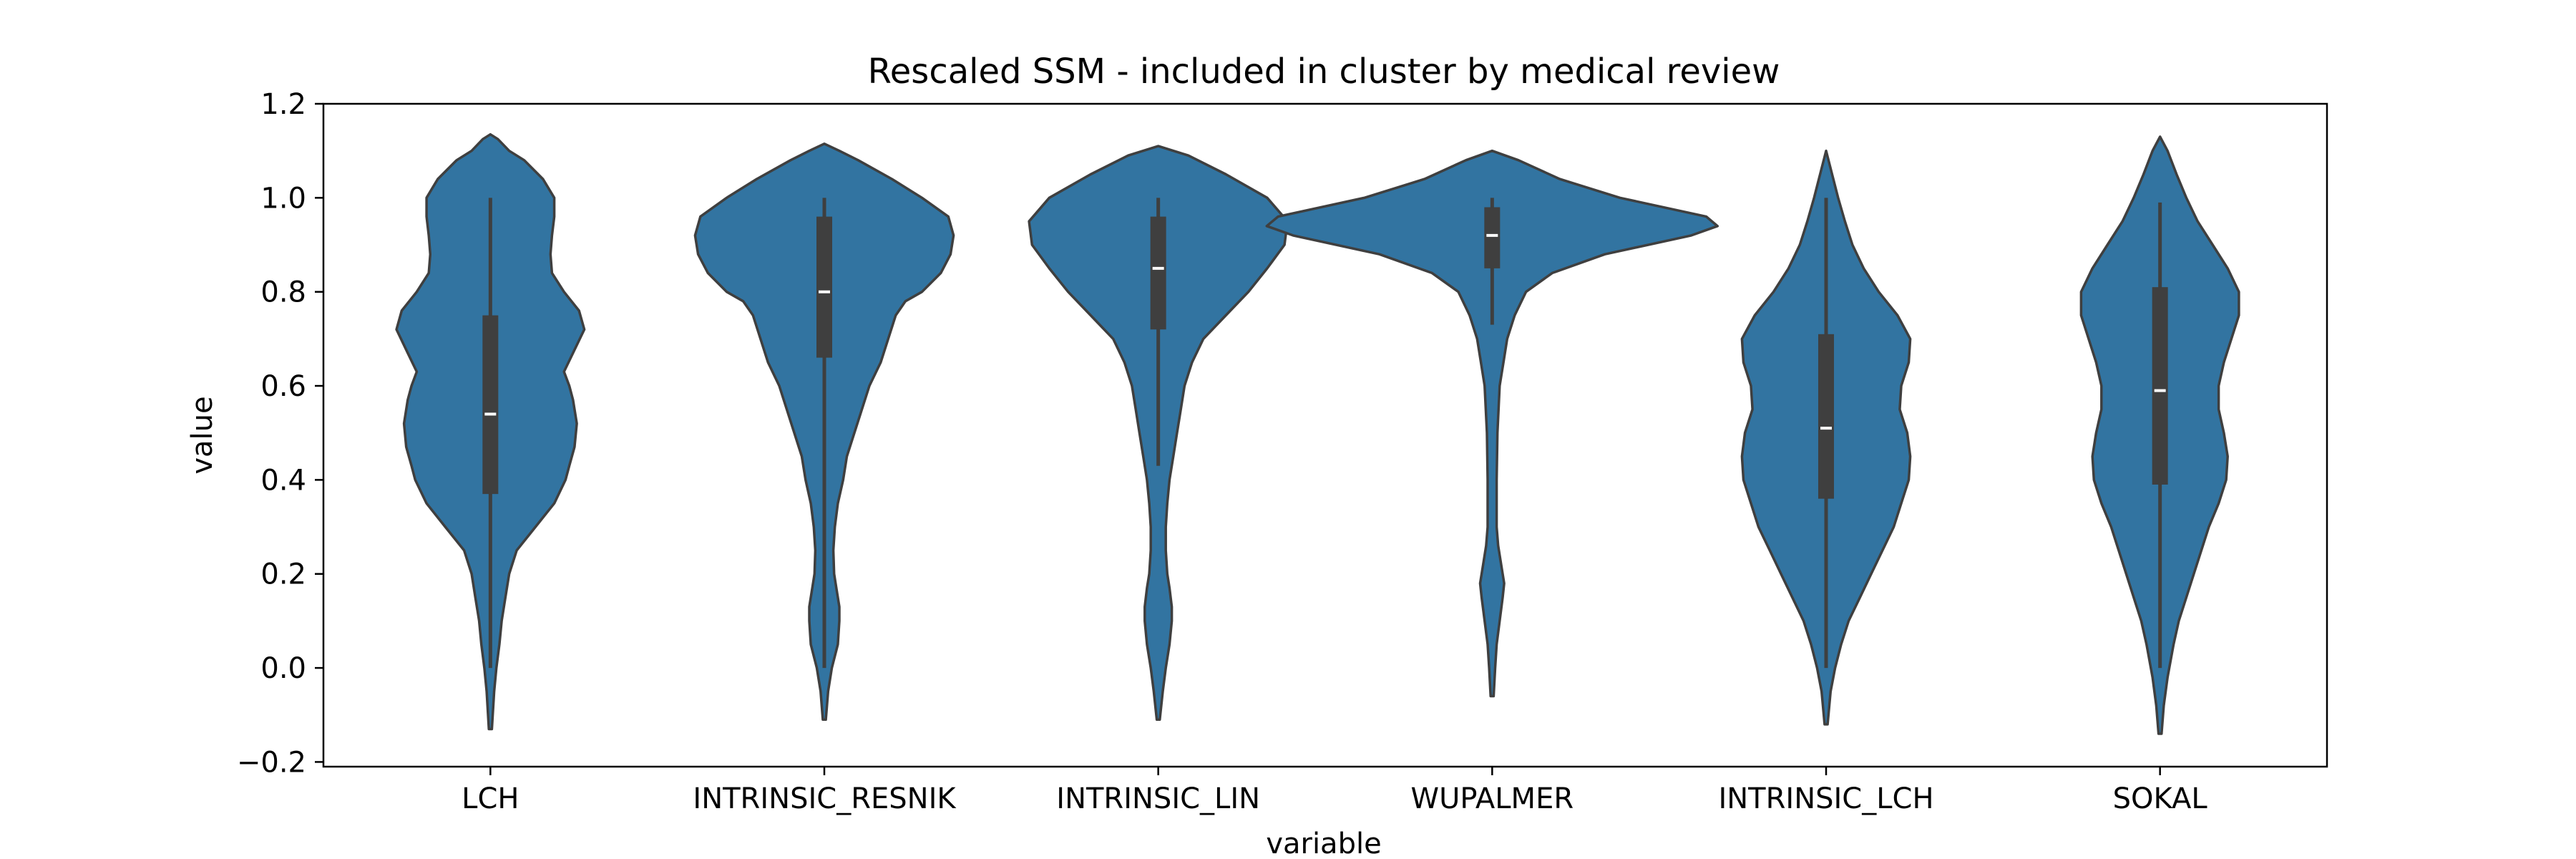 This screenshot has width=2576, height=859. I want to click on violin-intrinsic-lch, so click(1826, 437).